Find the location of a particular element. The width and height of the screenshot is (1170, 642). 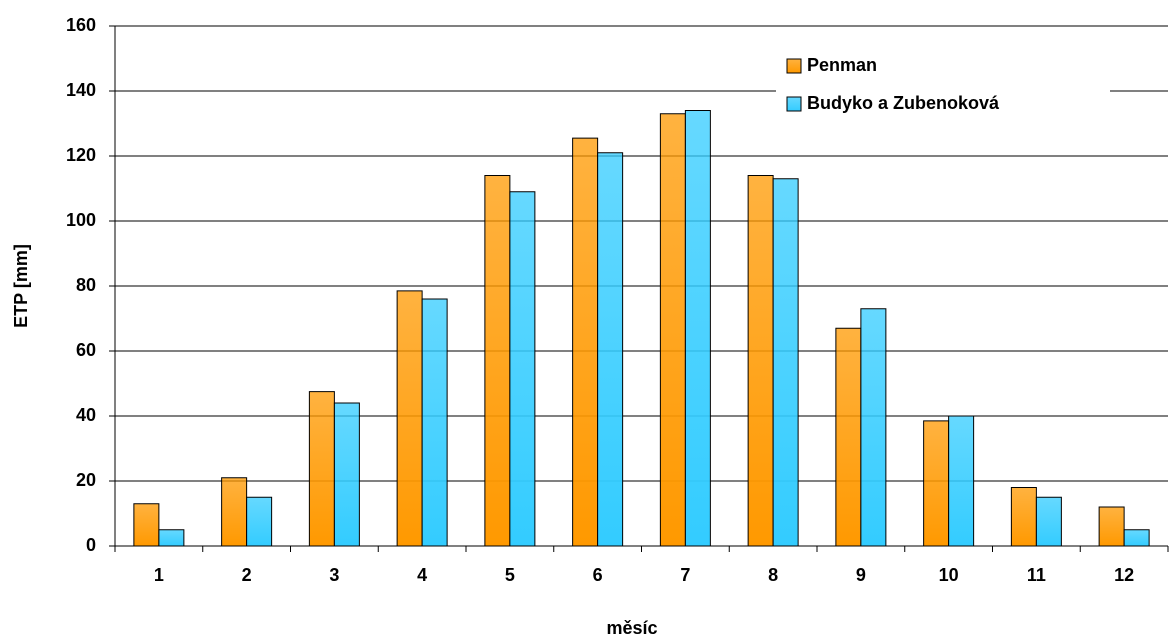

y-tick-label: 60 is located at coordinates (86, 350).